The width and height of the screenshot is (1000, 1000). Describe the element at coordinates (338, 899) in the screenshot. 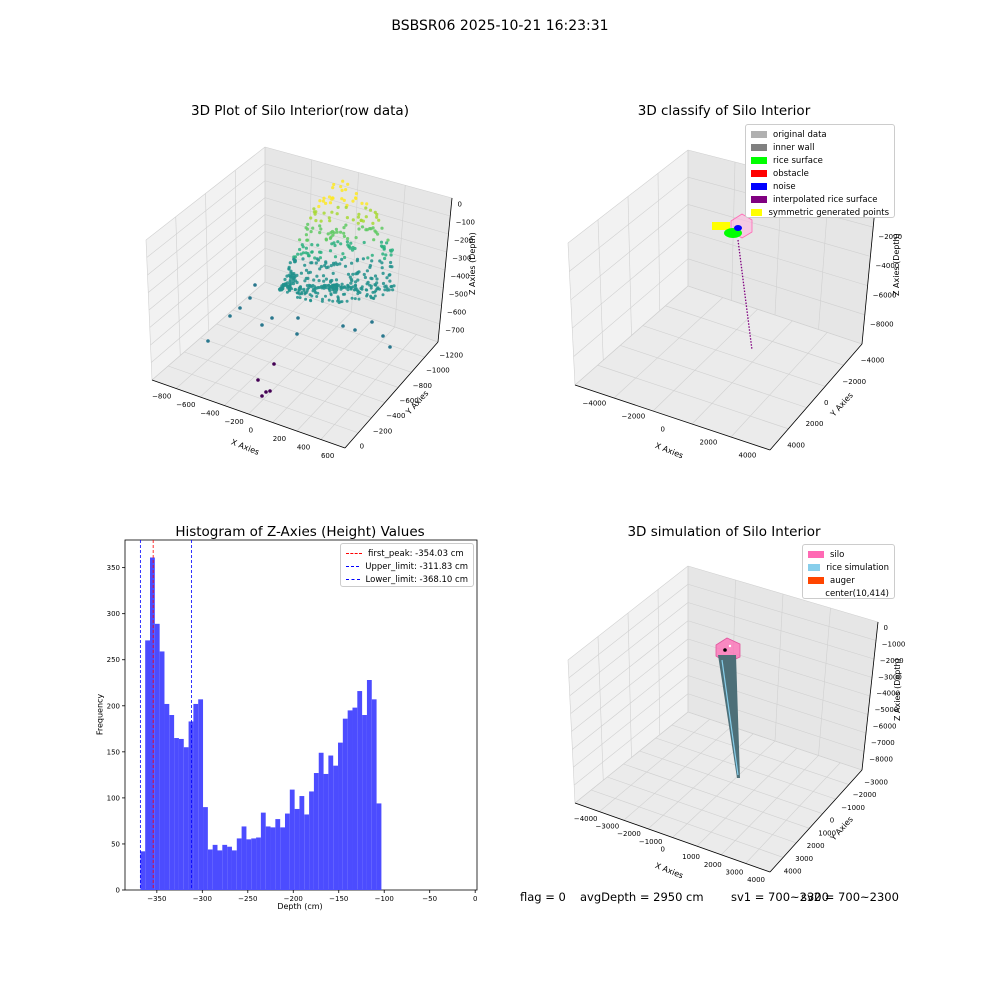

I see `histogram-x-tick-label: −150` at that location.